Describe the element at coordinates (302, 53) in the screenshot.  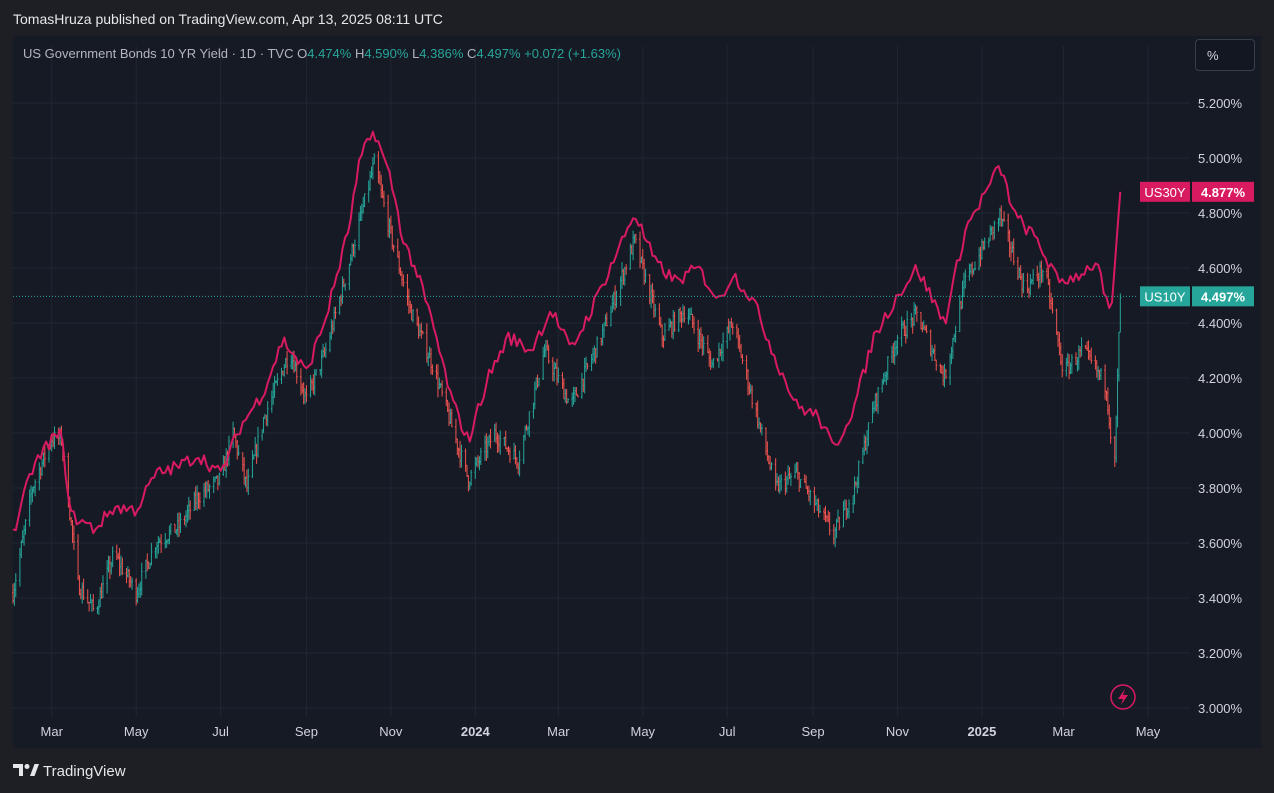
I see `legend-open-label: O` at that location.